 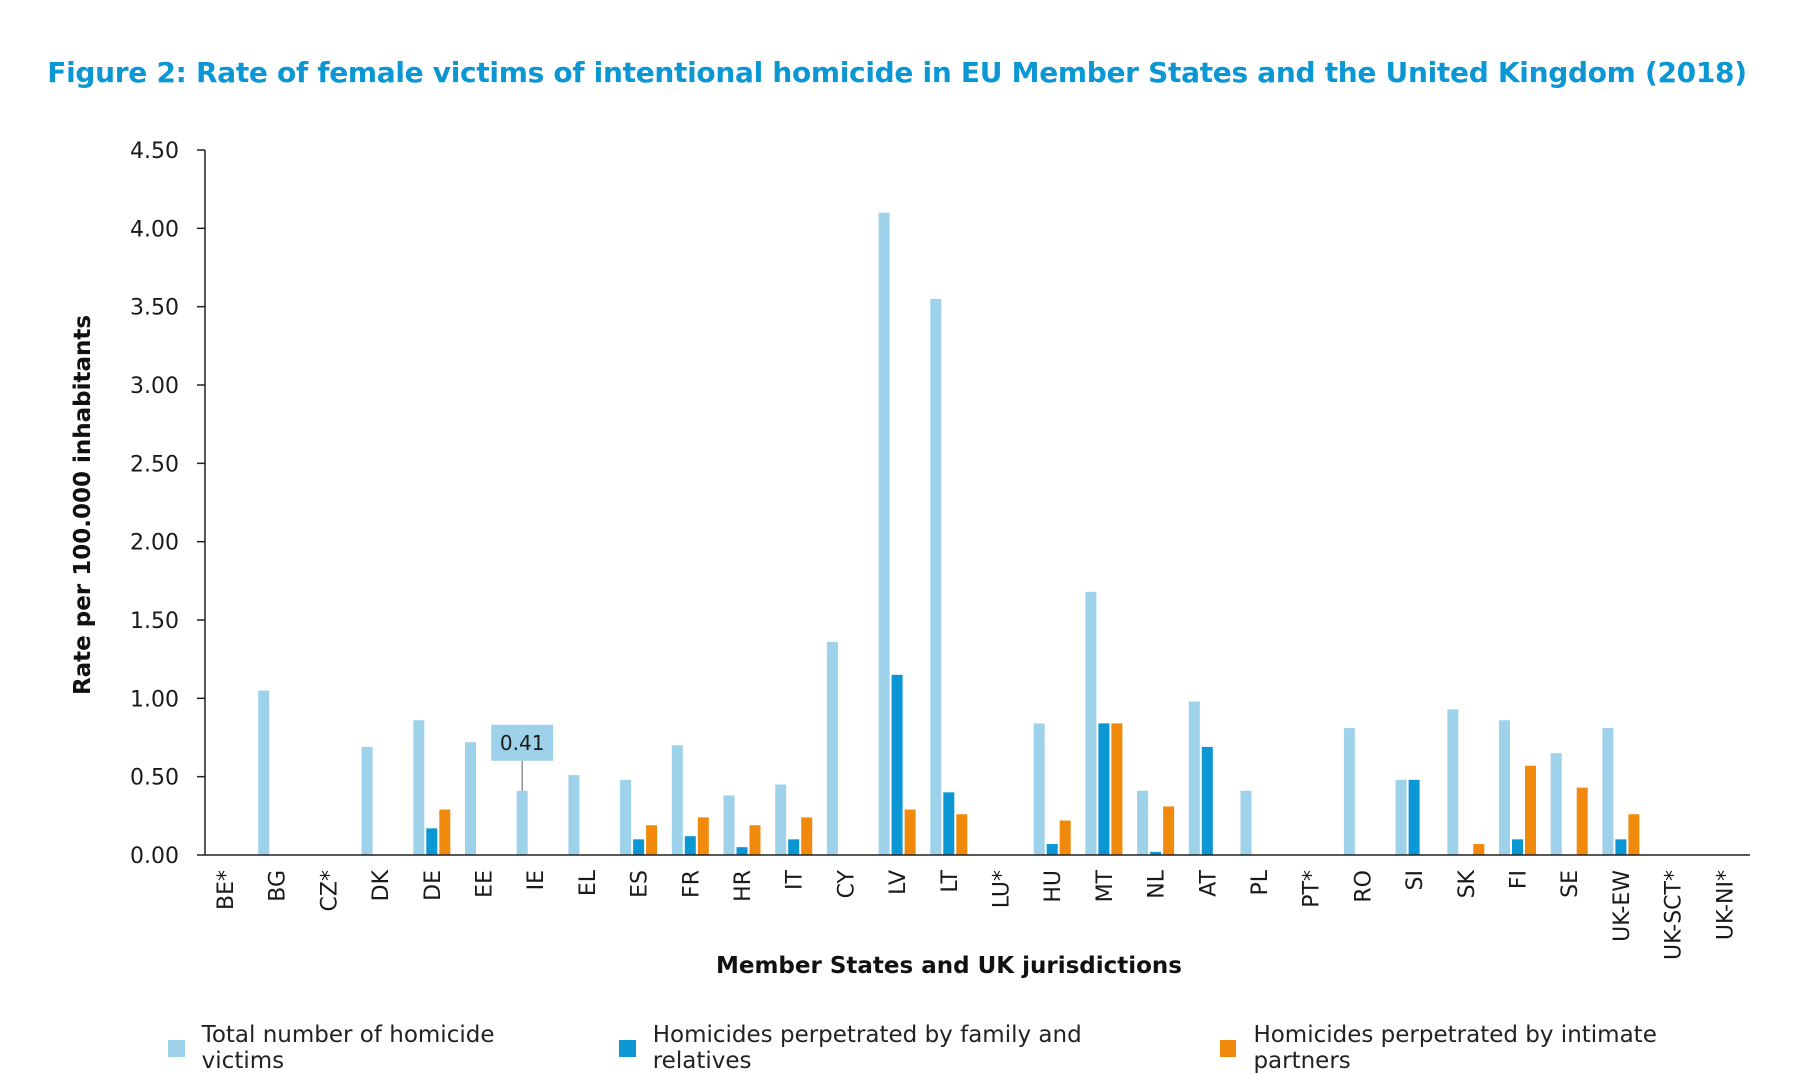 I want to click on x-tick-label: SK, so click(x=1467, y=883).